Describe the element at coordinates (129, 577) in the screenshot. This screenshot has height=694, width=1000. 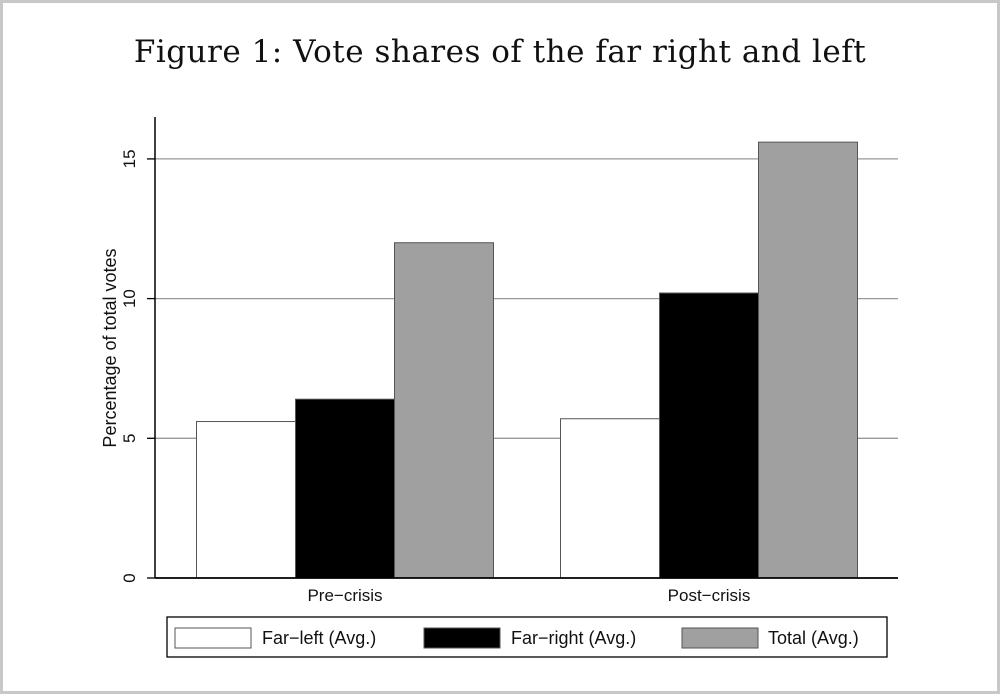
I see `y-tick-label: 0` at that location.